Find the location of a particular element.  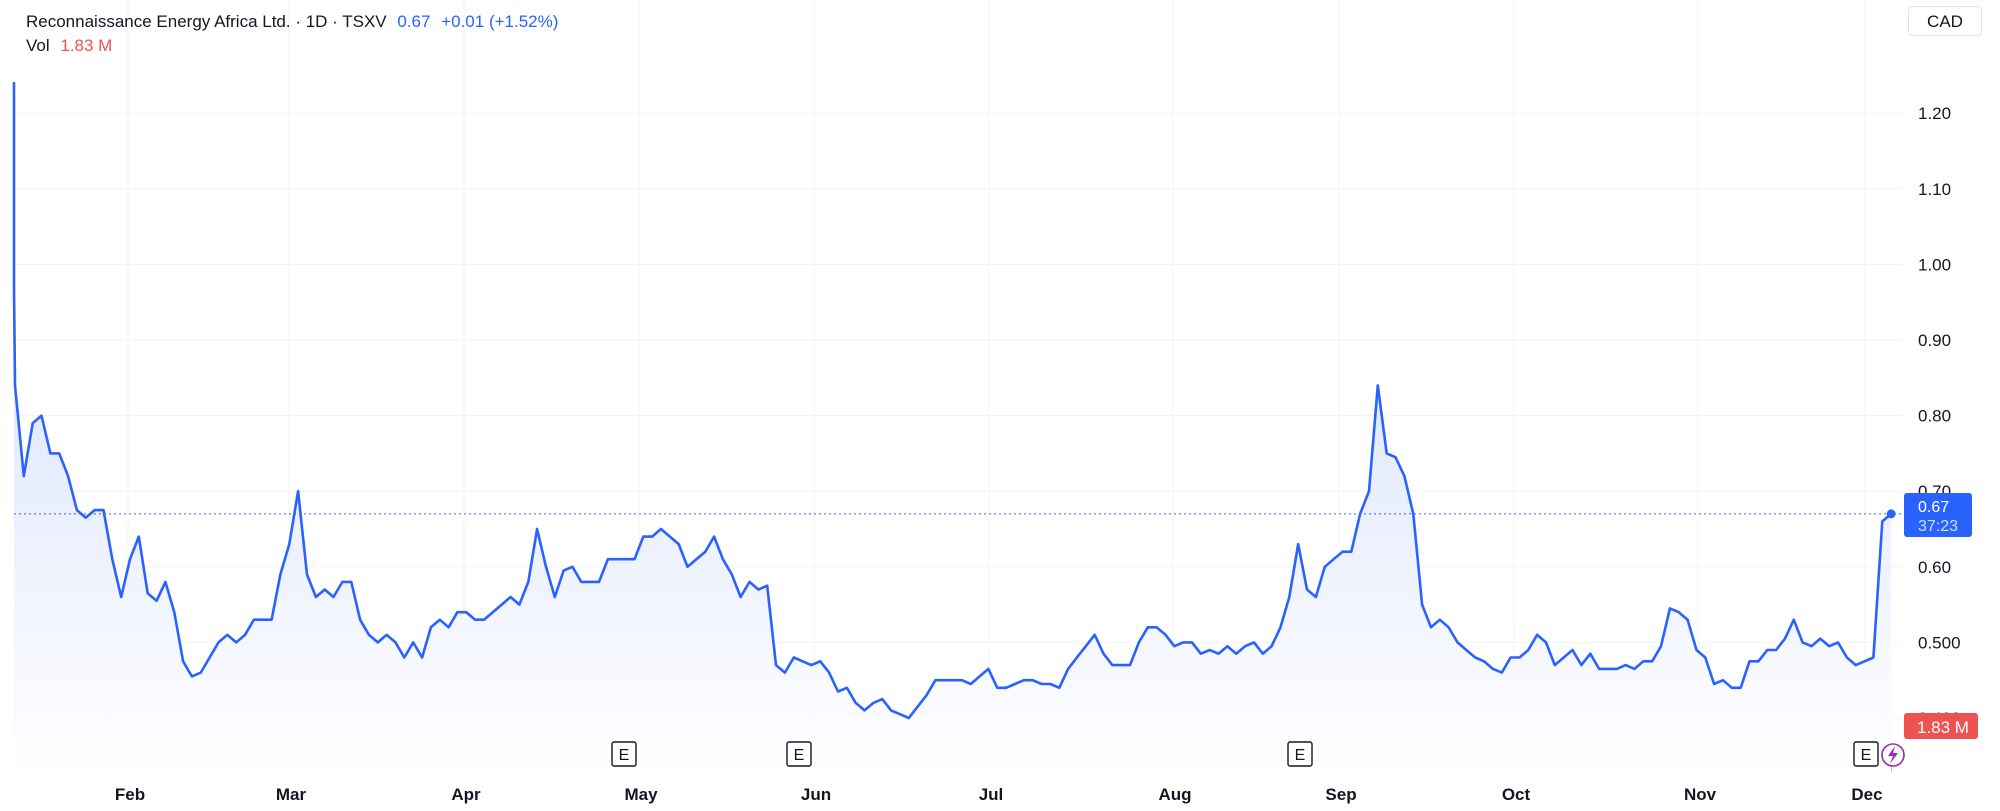

x-tick-label: Oct is located at coordinates (1516, 794).